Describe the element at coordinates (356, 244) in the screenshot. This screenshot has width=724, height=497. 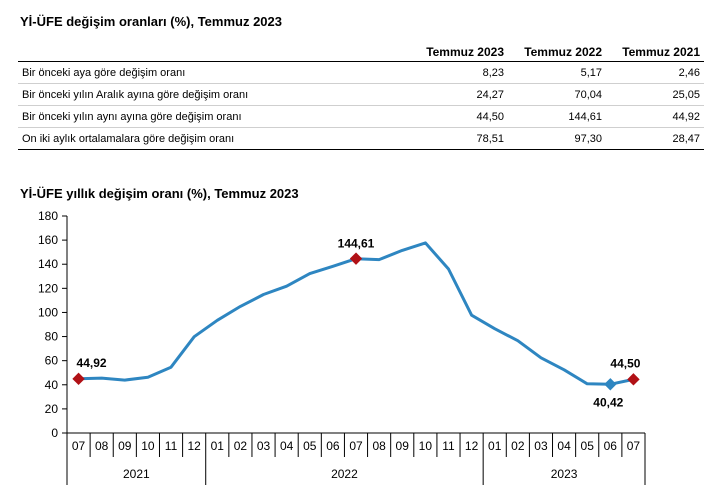
I see `data-label: 144,61` at that location.